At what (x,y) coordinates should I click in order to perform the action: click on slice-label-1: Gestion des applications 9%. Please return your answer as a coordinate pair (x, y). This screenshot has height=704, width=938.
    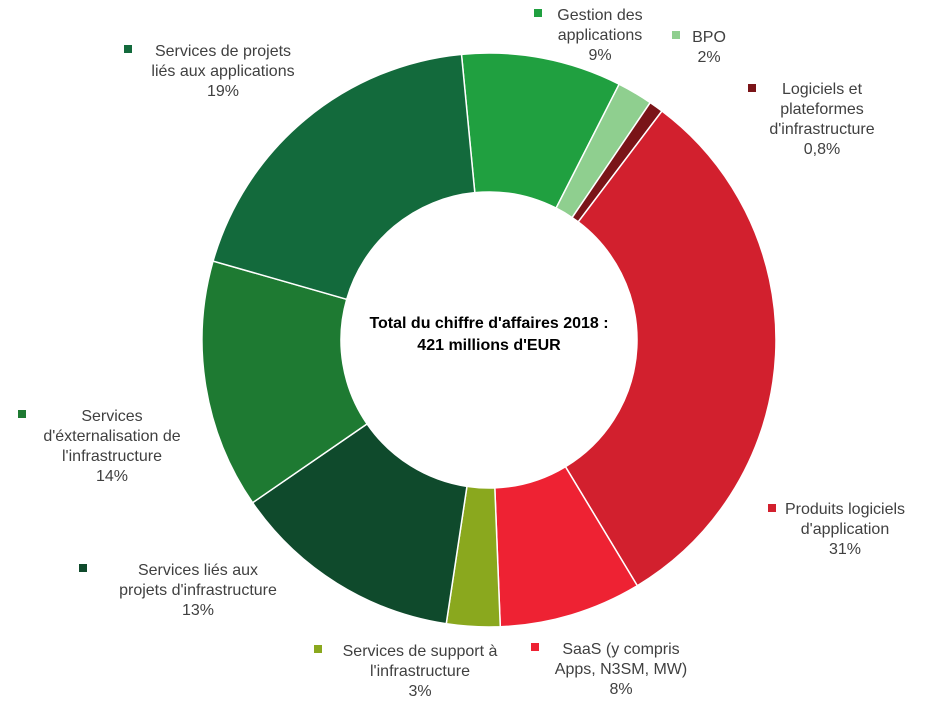
    Looking at the image, I should click on (588, 35).